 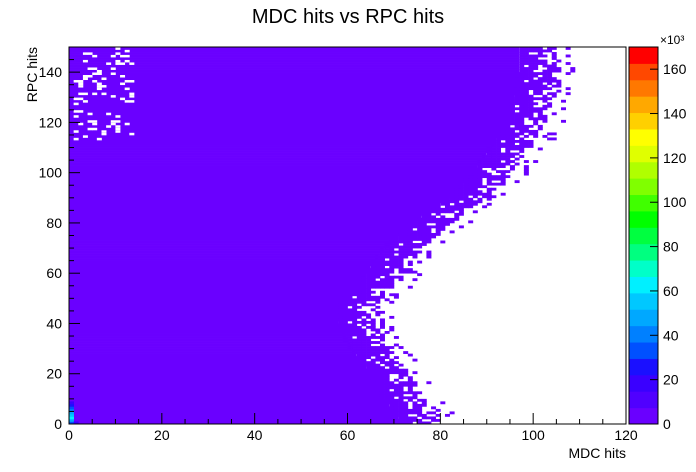 I want to click on x-tick-label: 80, so click(x=441, y=435).